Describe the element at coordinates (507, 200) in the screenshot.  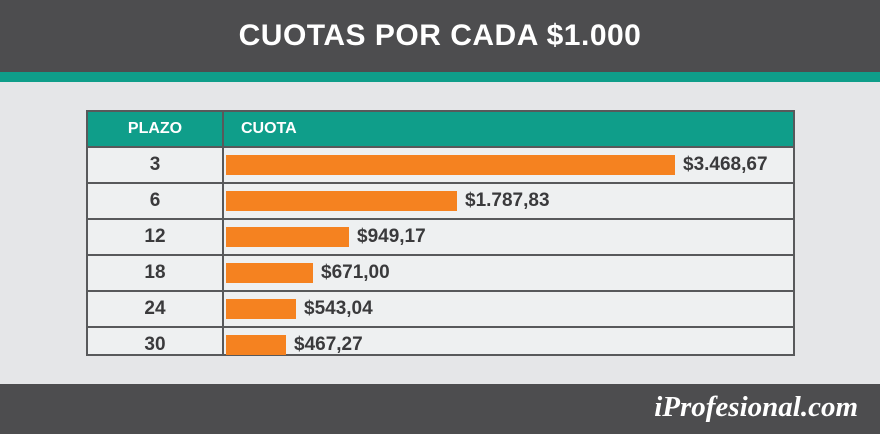
I see `cuota-value-label: $1.787,83` at that location.